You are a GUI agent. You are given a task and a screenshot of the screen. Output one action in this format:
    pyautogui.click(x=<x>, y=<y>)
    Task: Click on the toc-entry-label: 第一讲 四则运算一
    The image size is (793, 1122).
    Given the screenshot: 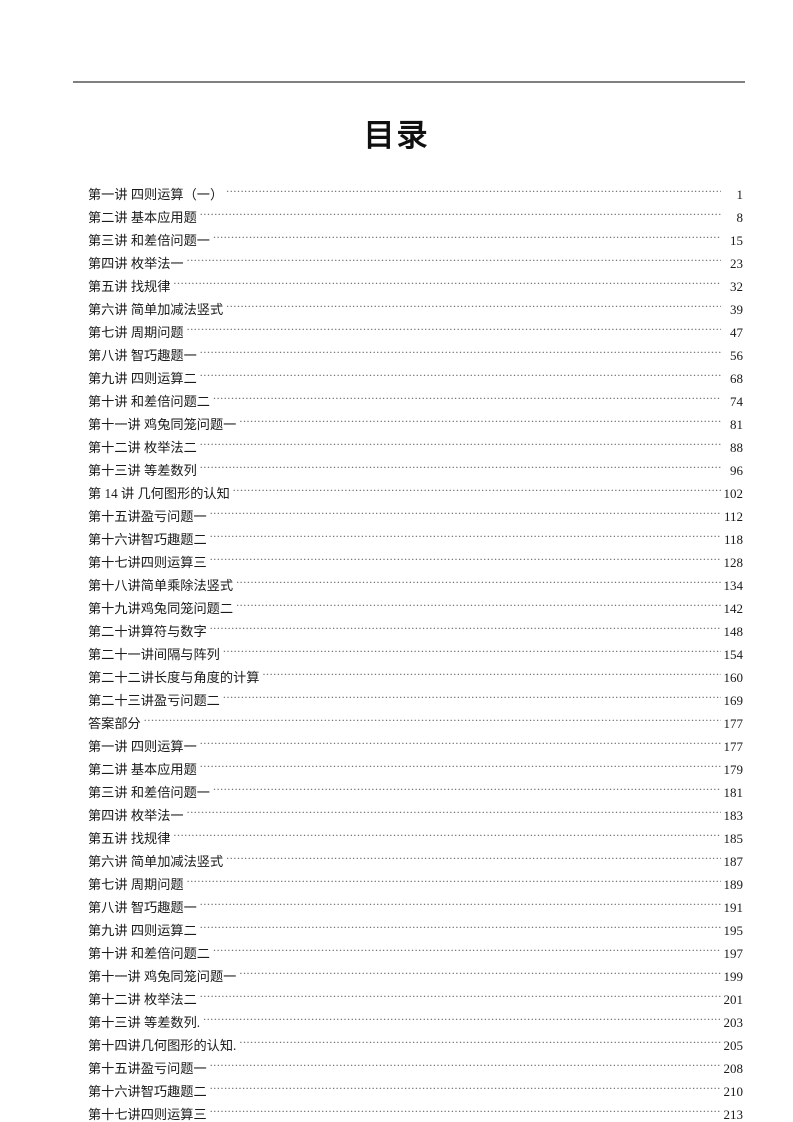 What is the action you would take?
    pyautogui.click(x=142, y=746)
    